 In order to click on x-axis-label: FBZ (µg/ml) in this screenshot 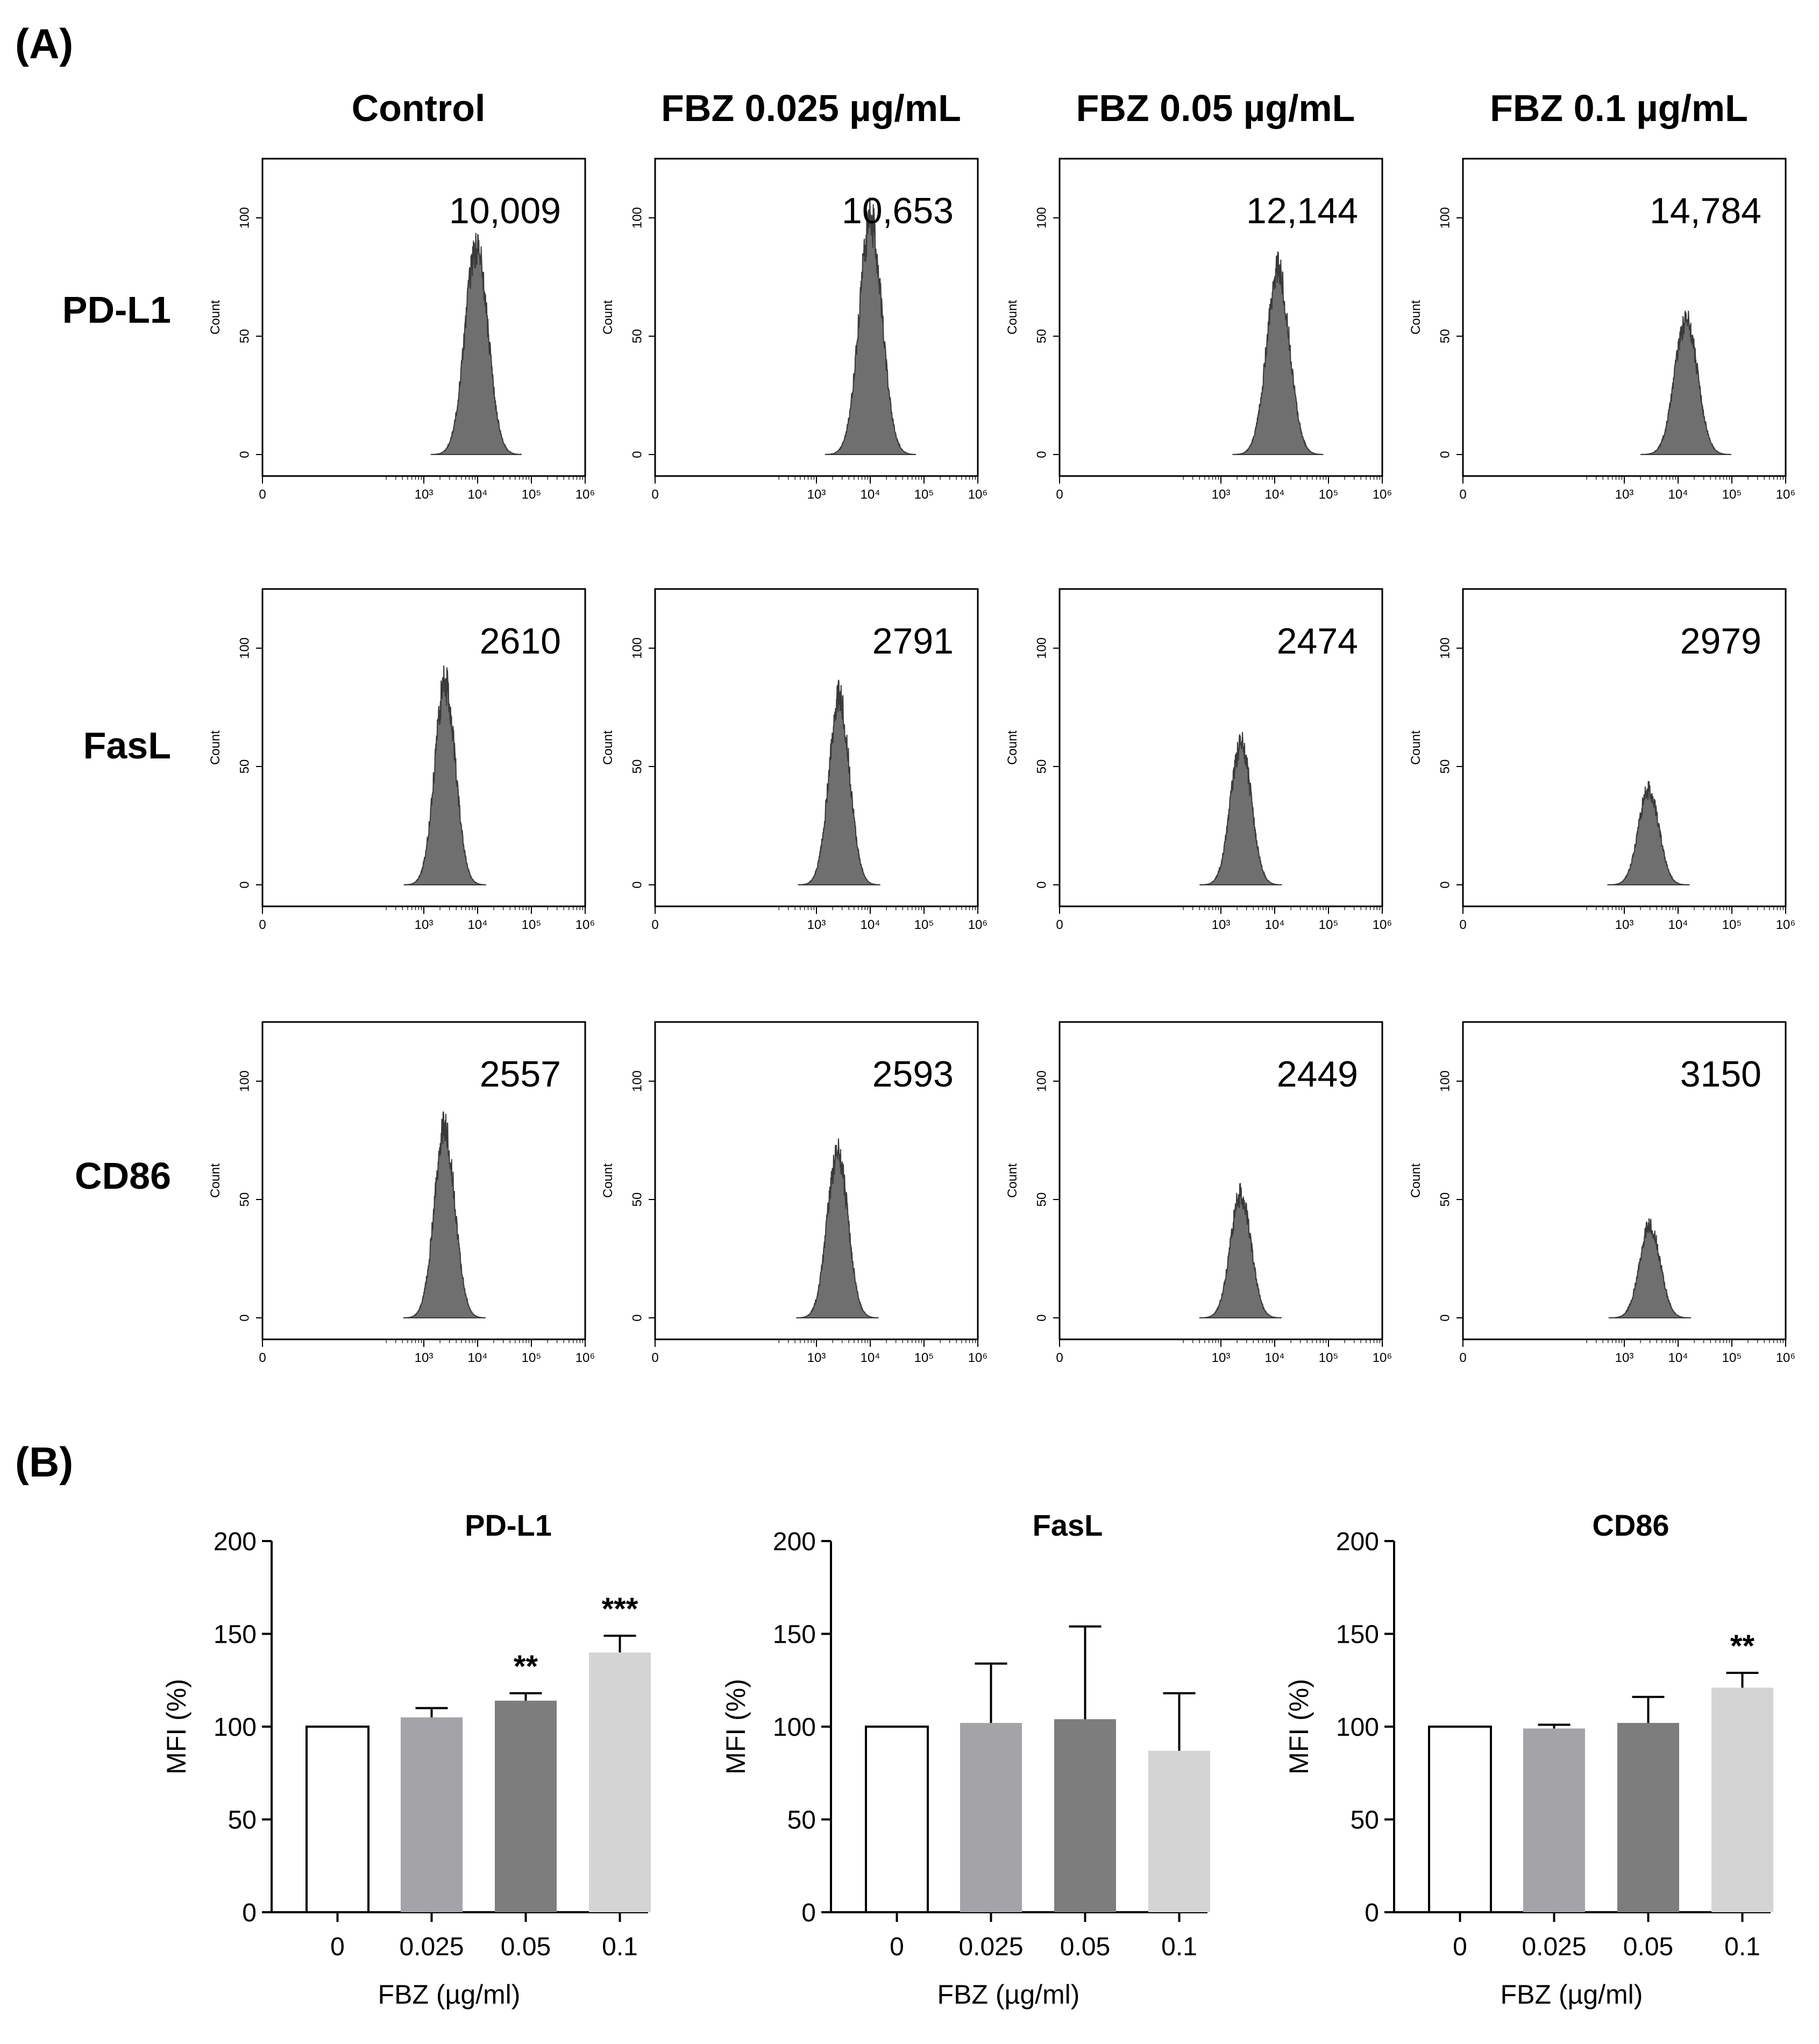, I will do `click(1572, 1995)`.